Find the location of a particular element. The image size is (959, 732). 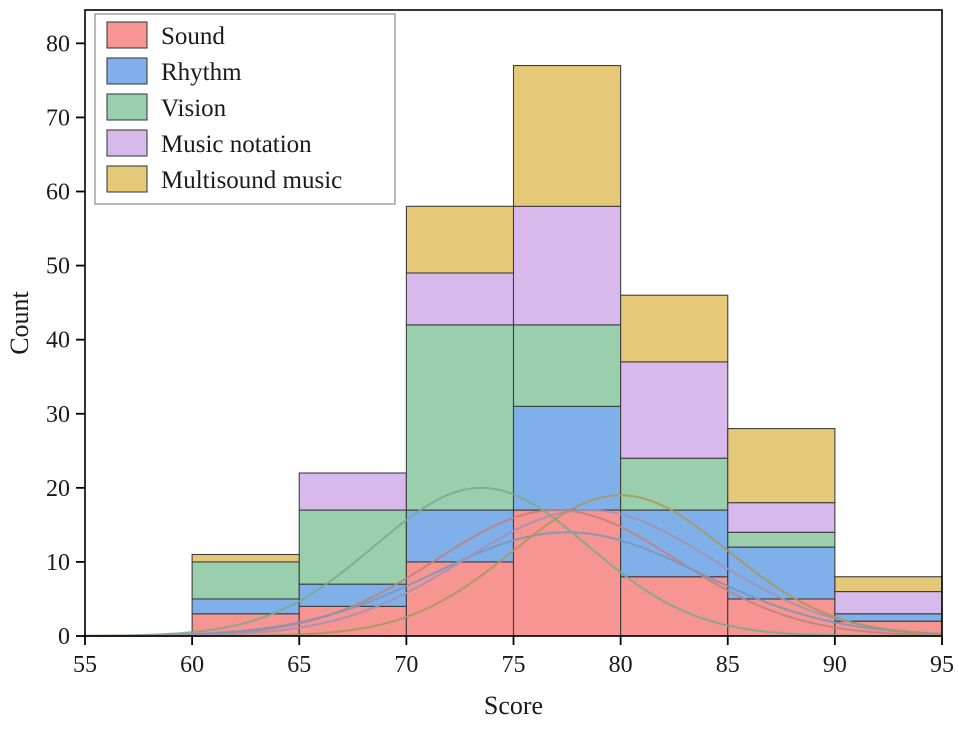

x-tick-label: 95 is located at coordinates (942, 665).